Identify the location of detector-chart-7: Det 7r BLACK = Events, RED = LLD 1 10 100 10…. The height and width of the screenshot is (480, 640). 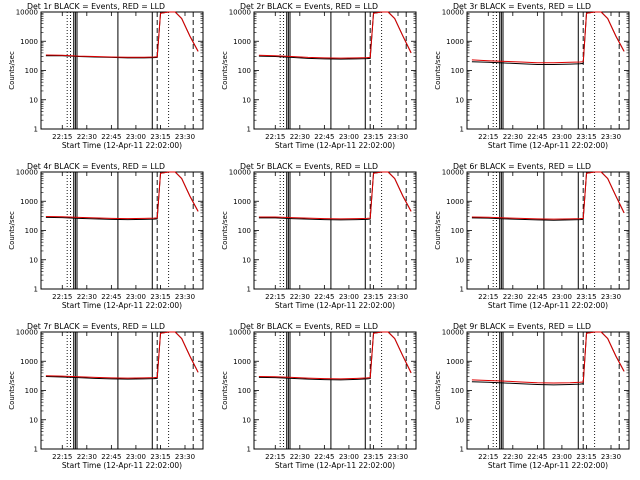
(106, 396).